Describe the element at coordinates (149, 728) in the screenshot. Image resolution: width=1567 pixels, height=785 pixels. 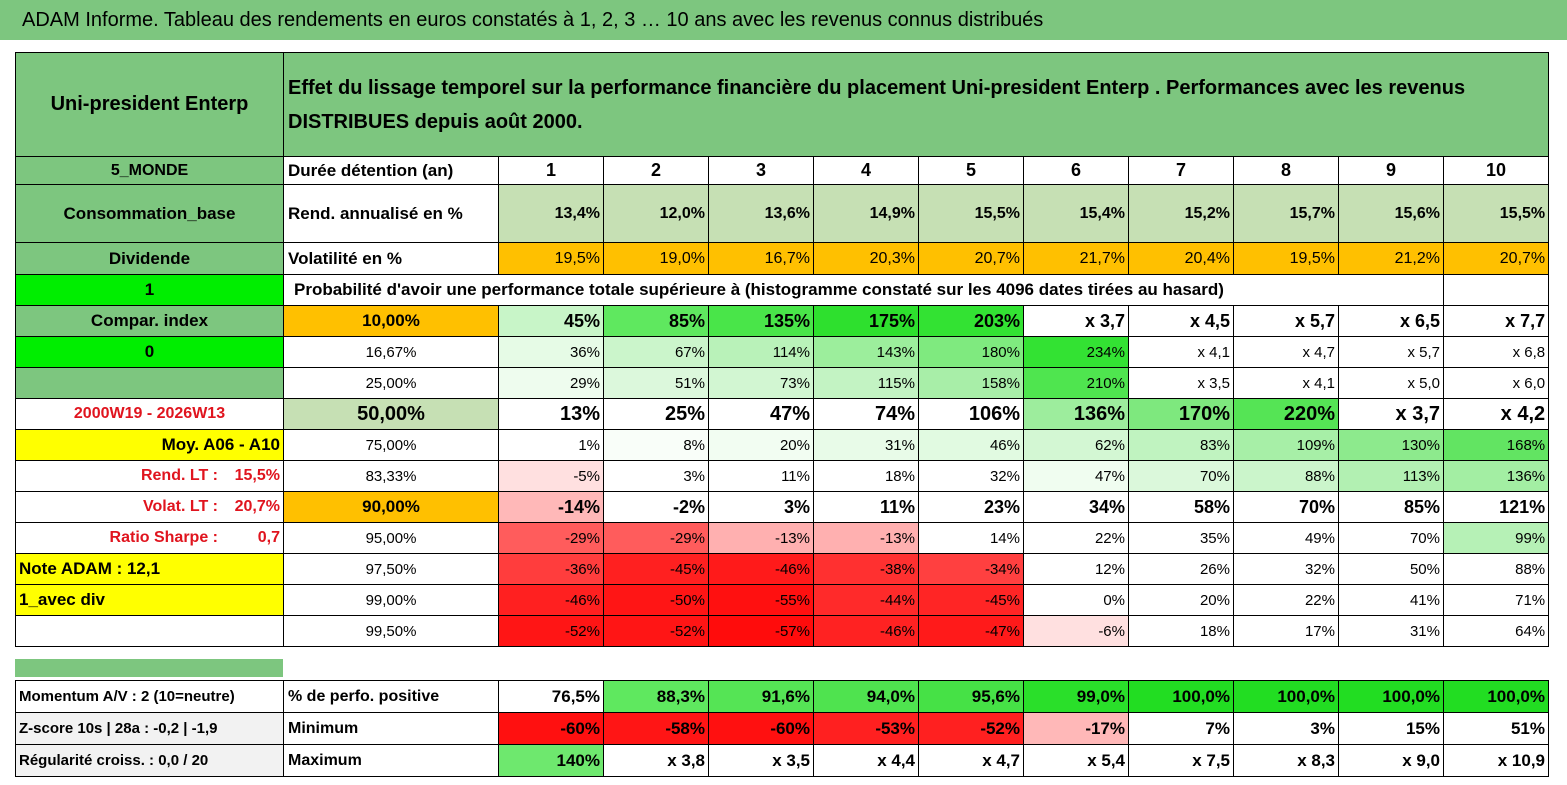
I see `summary-side: Z-score 10s | 28a : -0,2 | -1,9` at that location.